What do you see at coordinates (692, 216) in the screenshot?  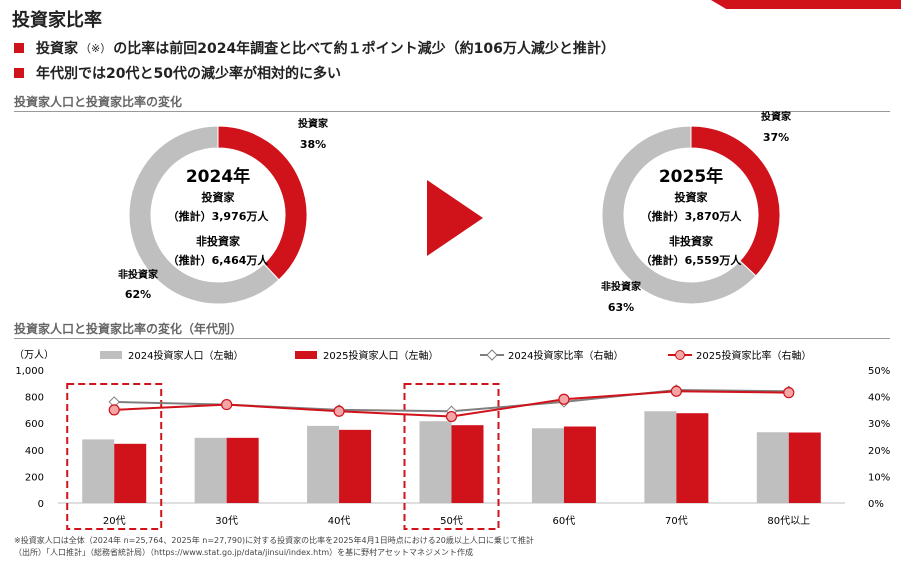 I see `donut-center-line: （推計）3,870万人` at bounding box center [692, 216].